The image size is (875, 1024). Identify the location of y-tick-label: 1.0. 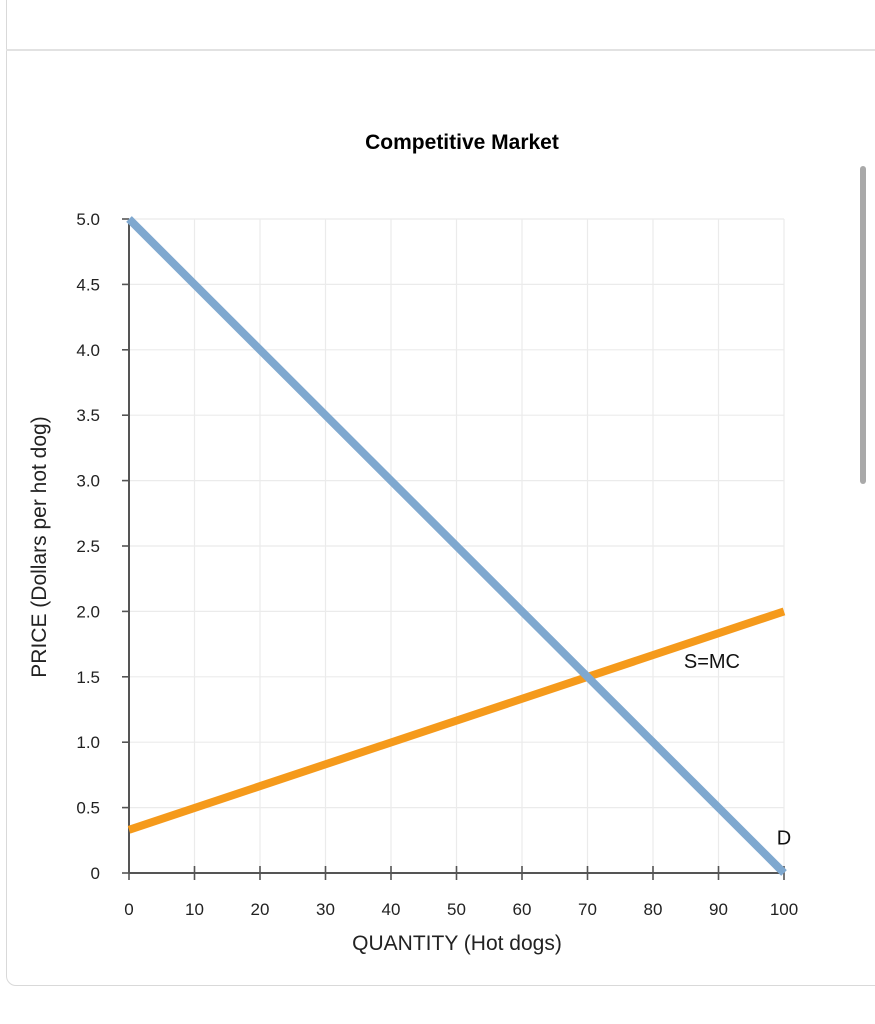
(88, 742).